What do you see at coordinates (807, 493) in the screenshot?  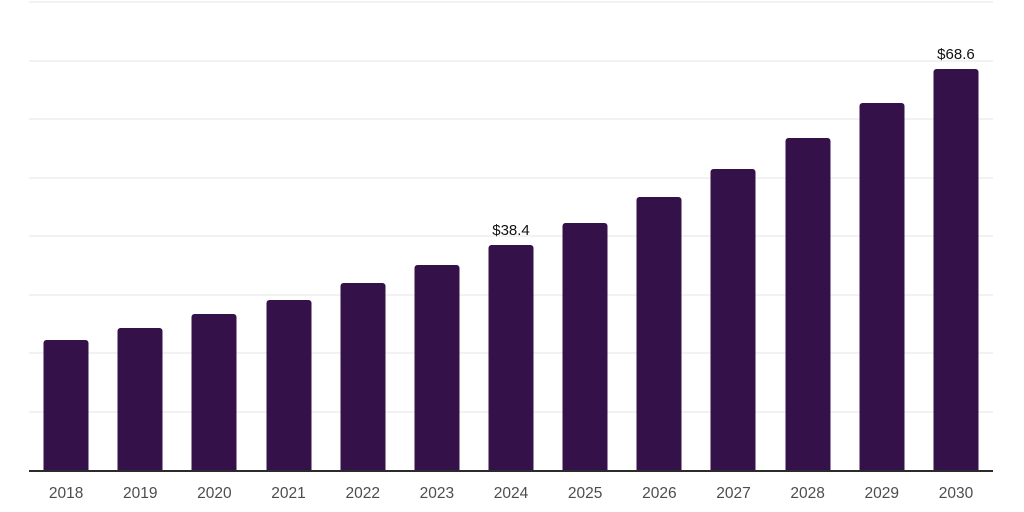 I see `x-tick-2028: 2028` at bounding box center [807, 493].